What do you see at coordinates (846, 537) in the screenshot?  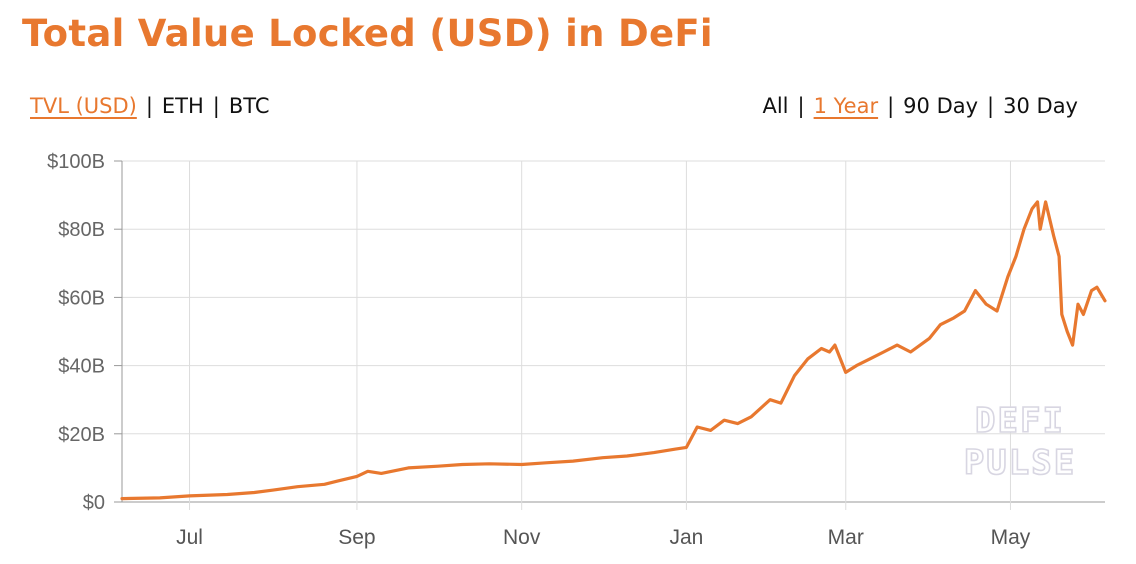 I see `x-tick-label: Mar` at bounding box center [846, 537].